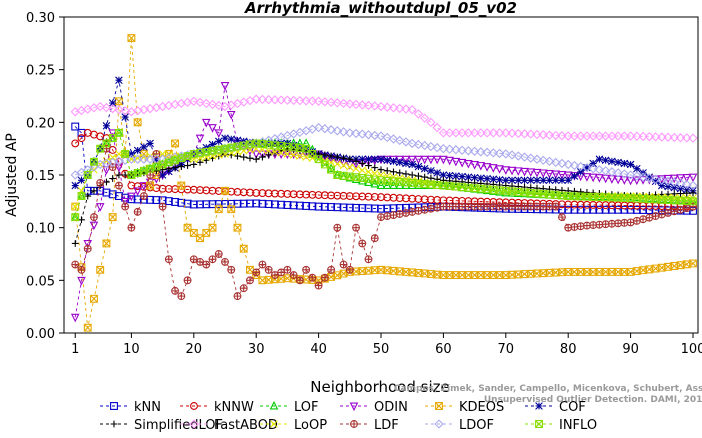 The height and width of the screenshot is (438, 702). Describe the element at coordinates (506, 349) in the screenshot. I see `x-tick-label: 70` at that location.